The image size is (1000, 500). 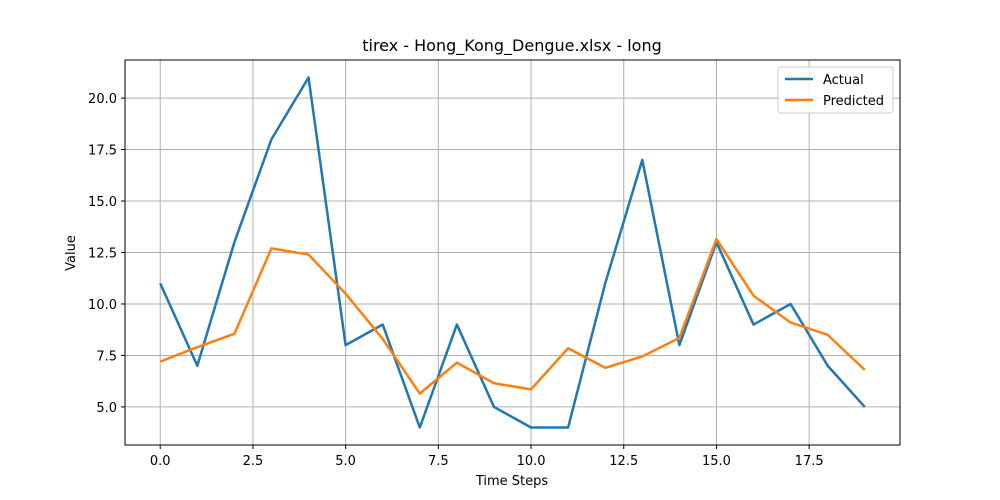 I want to click on y-axis-ticks: 5.0 7.5 10.0 12.5 15.0 17.5 20.0, so click(x=106, y=254).